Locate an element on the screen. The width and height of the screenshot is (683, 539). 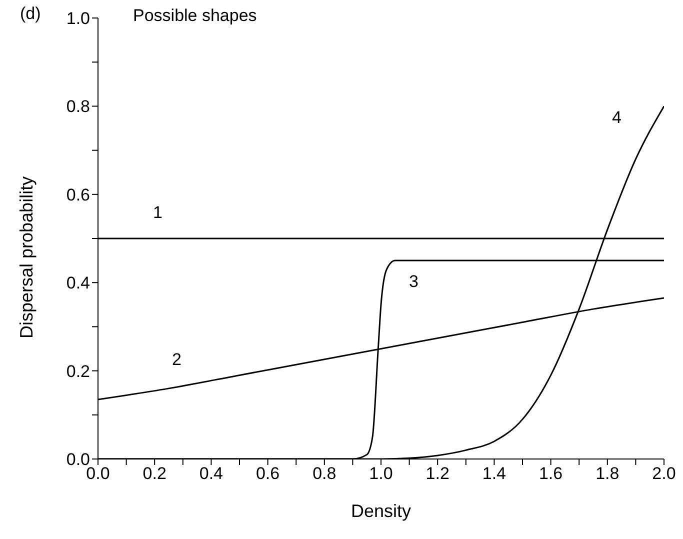
series-label: 2 is located at coordinates (177, 360).